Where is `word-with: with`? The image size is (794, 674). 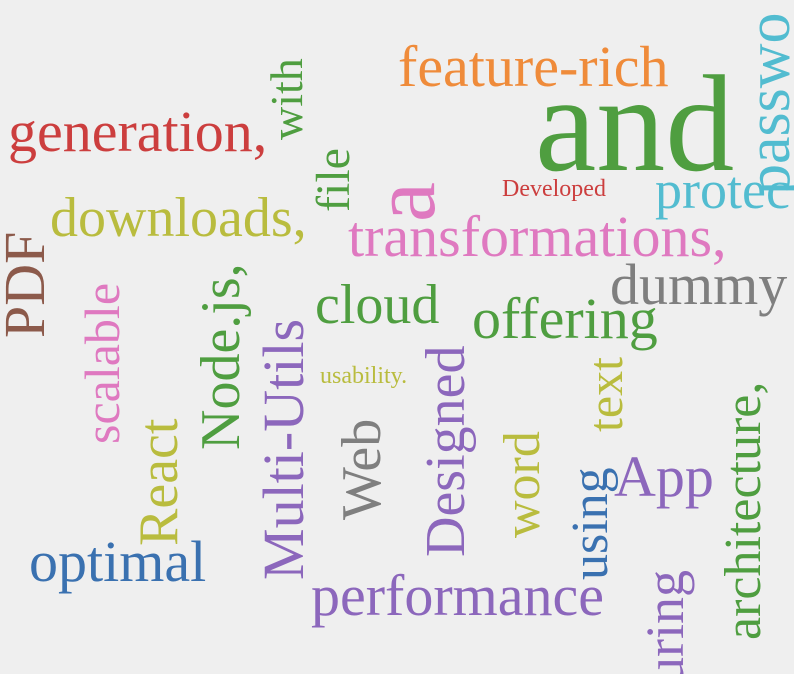
word-with: with is located at coordinates (286, 99).